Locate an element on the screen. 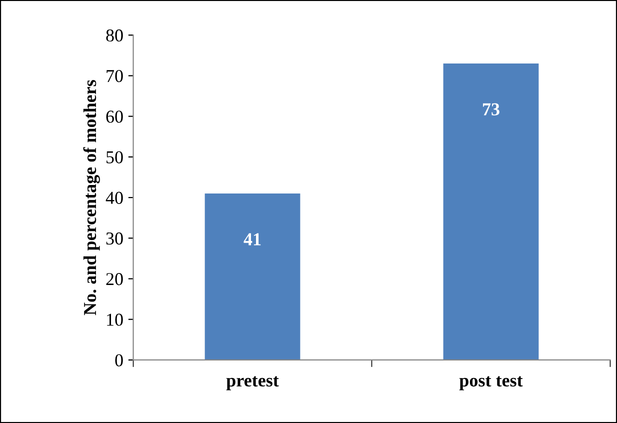 The image size is (617, 423). y-tick-label: 40 is located at coordinates (114, 198).